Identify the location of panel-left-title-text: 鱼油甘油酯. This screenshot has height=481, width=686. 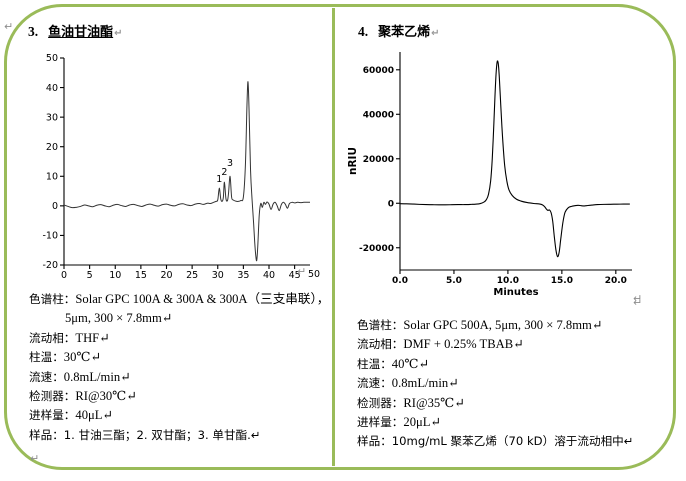
(81, 32).